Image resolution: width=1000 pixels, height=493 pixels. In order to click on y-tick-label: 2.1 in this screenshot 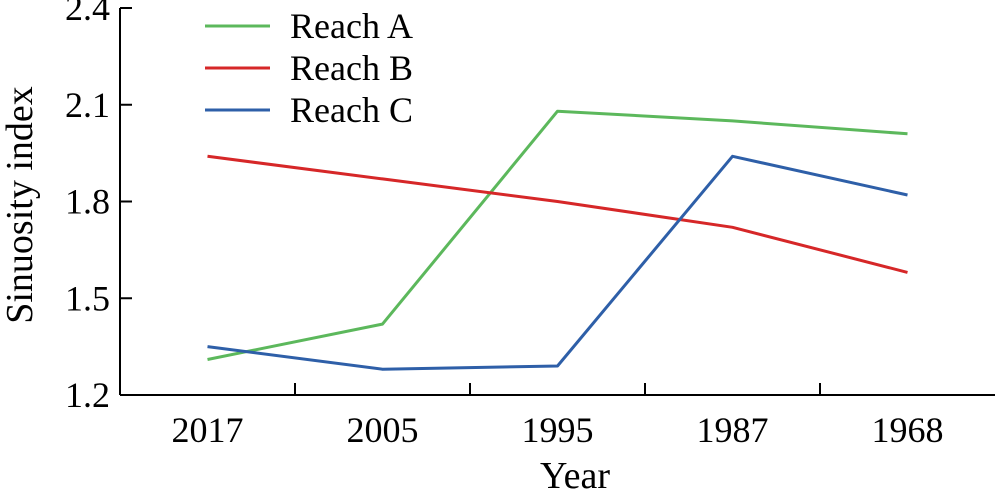, I will do `click(87, 105)`.